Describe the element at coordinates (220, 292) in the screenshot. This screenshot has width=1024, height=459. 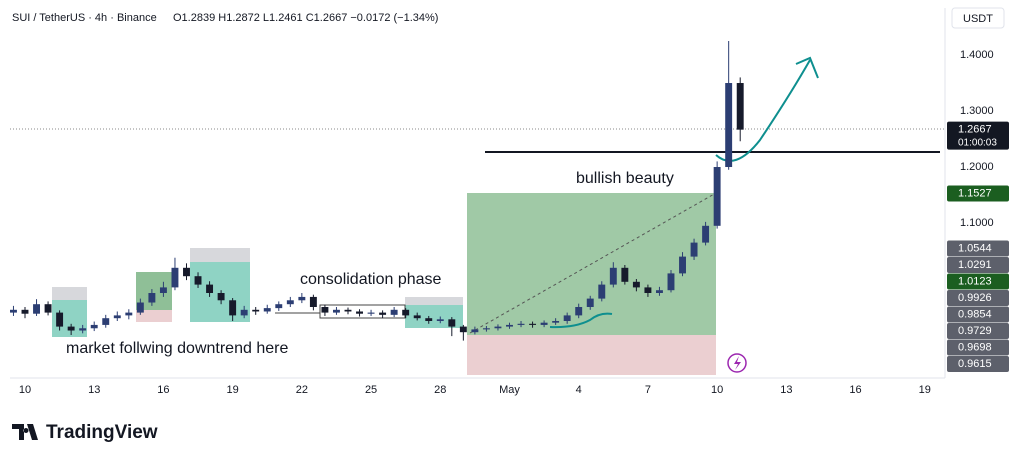
I see `teal-box` at that location.